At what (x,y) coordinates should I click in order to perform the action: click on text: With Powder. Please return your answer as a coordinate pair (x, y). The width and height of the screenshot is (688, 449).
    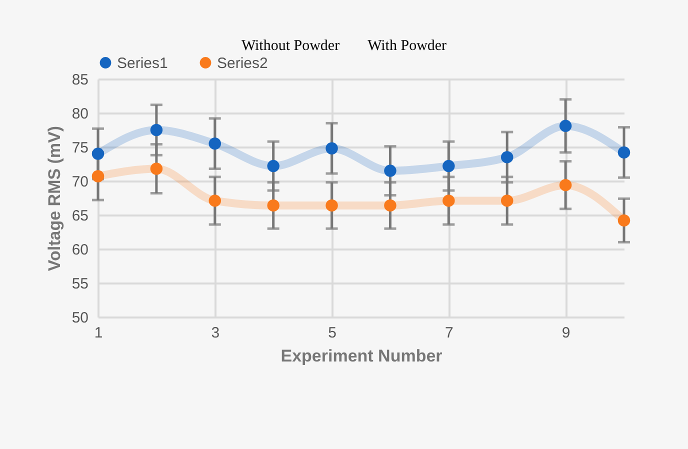
    Looking at the image, I should click on (407, 46).